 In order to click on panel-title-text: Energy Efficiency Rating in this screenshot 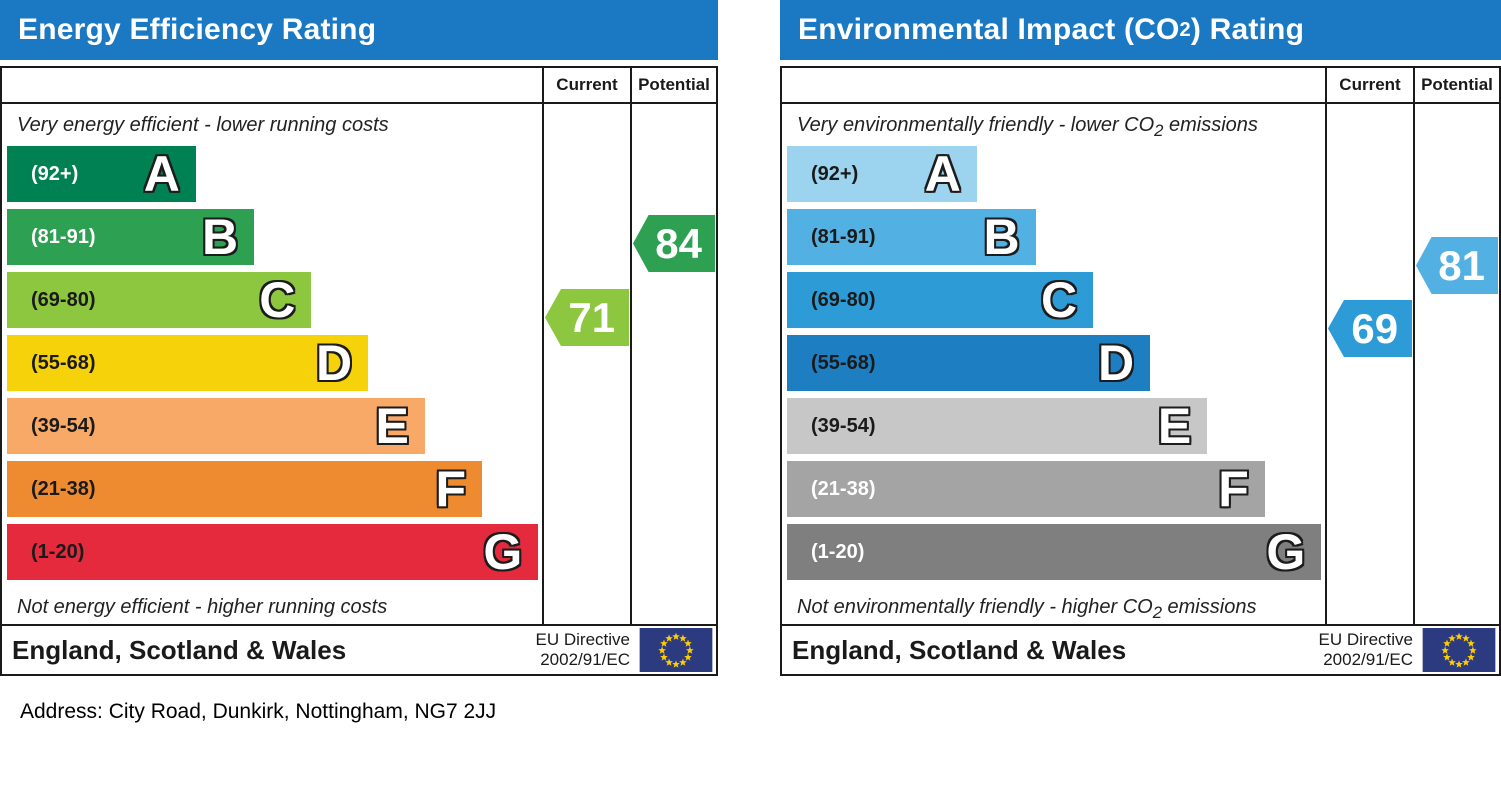, I will do `click(197, 29)`.